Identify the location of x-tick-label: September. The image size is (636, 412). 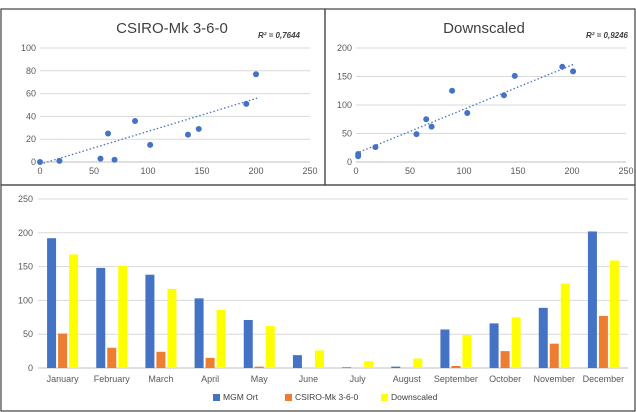
(456, 379).